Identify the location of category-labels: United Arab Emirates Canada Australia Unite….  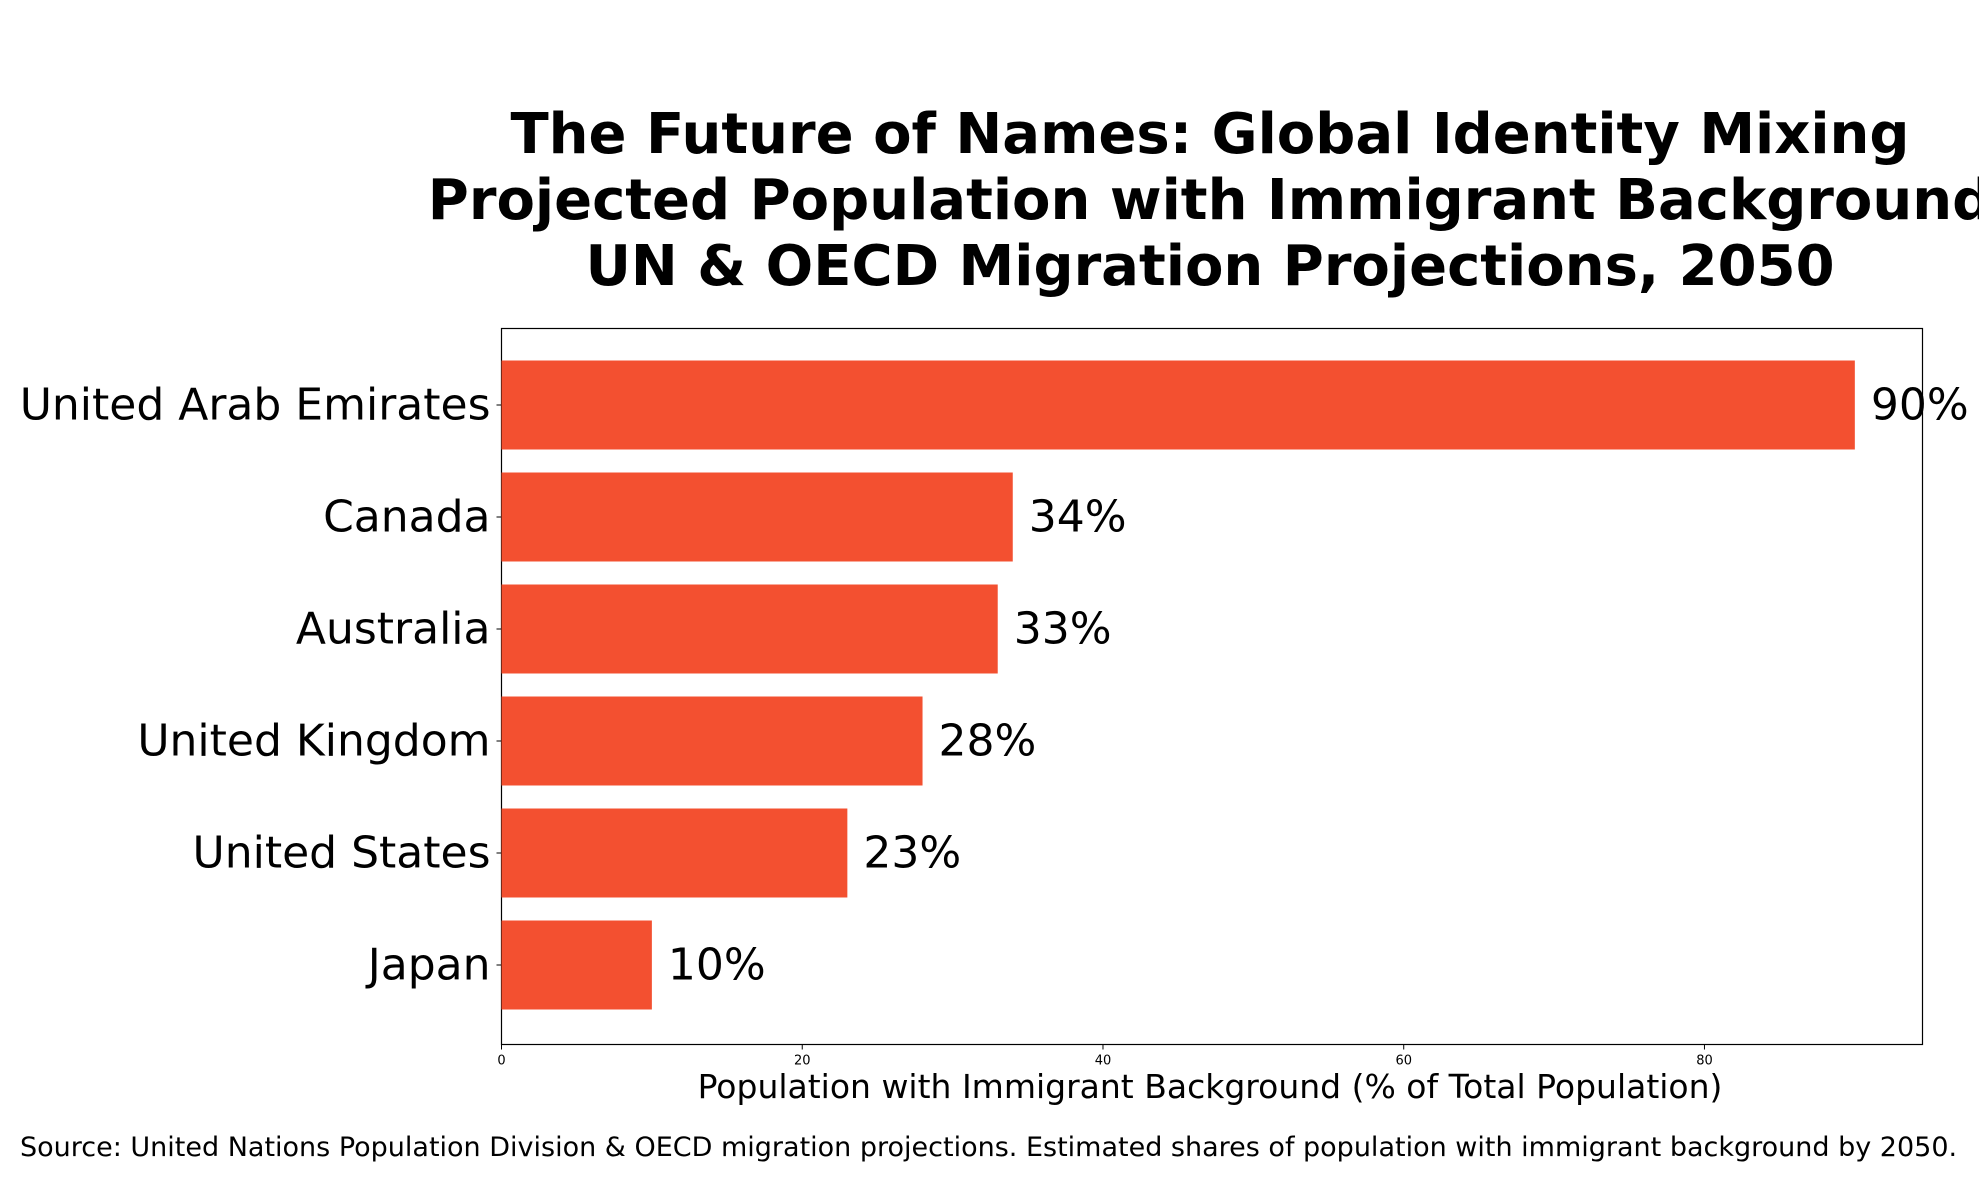
(261, 685).